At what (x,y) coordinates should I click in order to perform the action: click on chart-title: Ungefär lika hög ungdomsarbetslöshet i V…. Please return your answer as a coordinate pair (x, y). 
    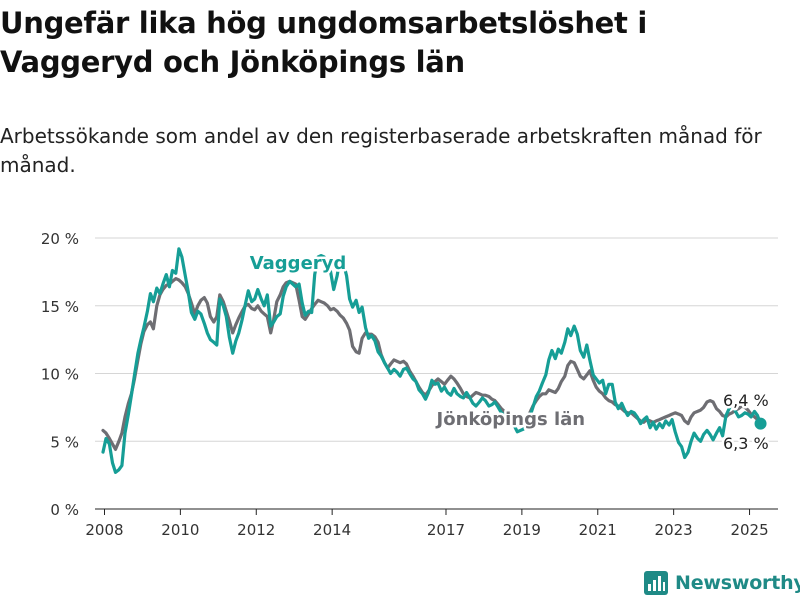
    Looking at the image, I should click on (324, 42).